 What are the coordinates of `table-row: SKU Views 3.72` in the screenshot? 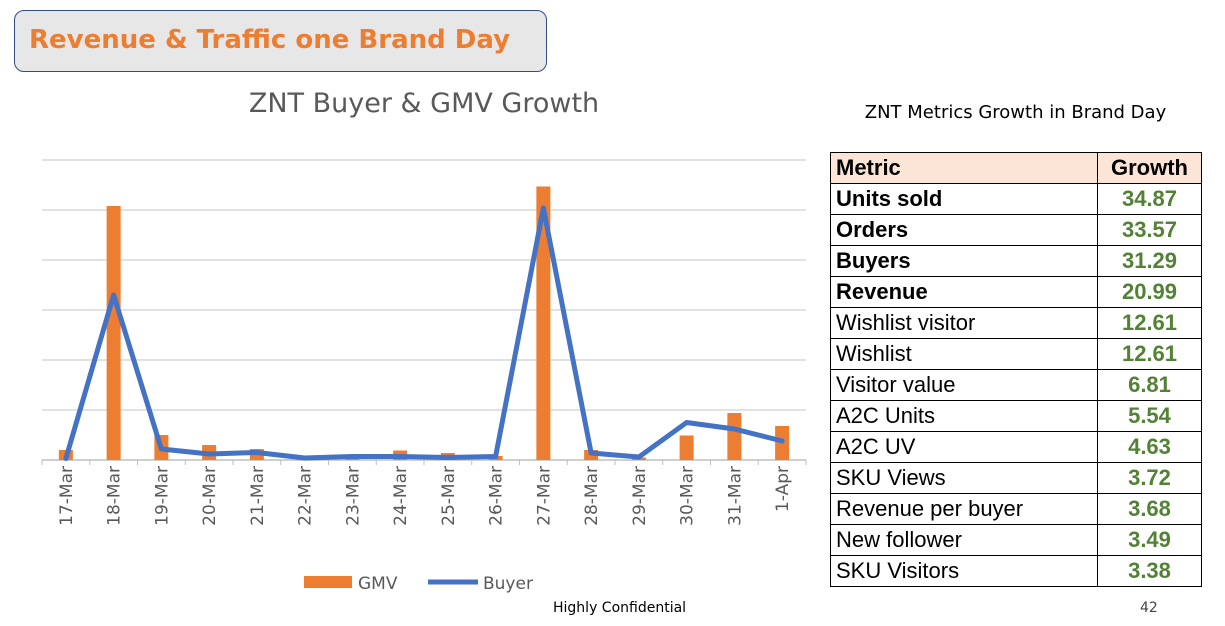 It's located at (1016, 478).